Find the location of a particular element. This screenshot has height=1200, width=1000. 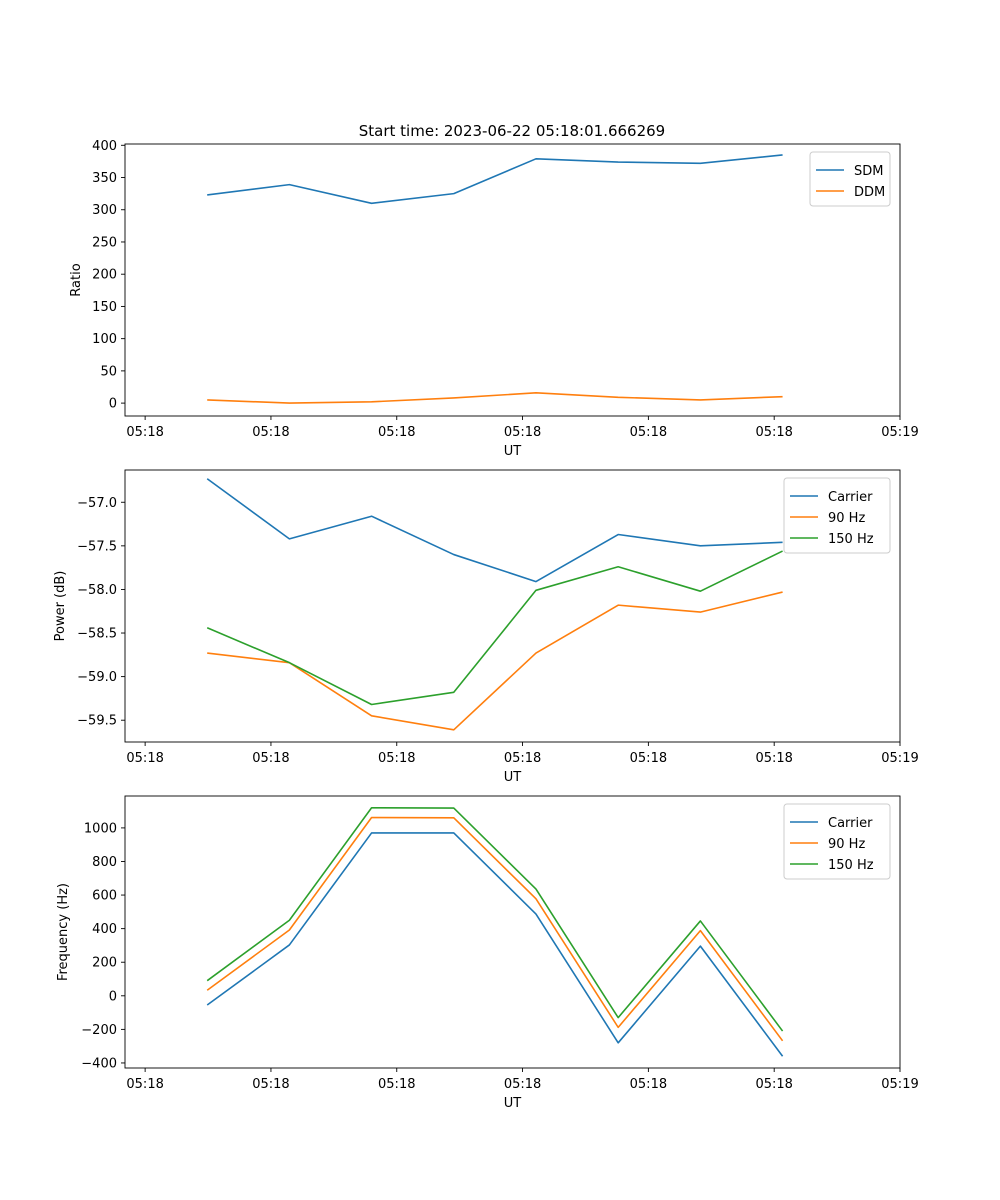

legend-box is located at coordinates (850, 179).